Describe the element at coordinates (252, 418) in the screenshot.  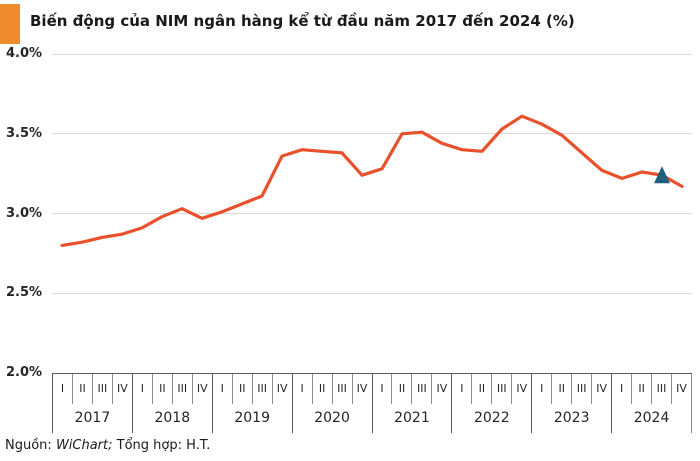
I see `x-axis-year-label: 2019` at that location.